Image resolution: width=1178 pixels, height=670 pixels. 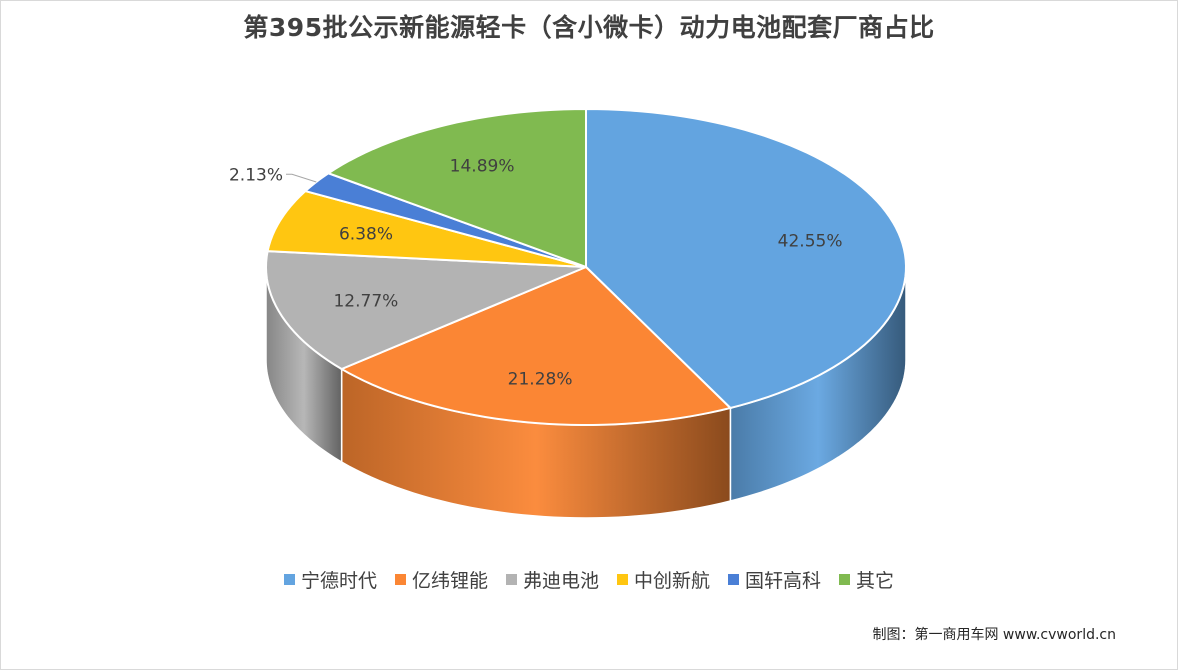 I want to click on legend-item-4: 国轩高科, so click(x=774, y=579).